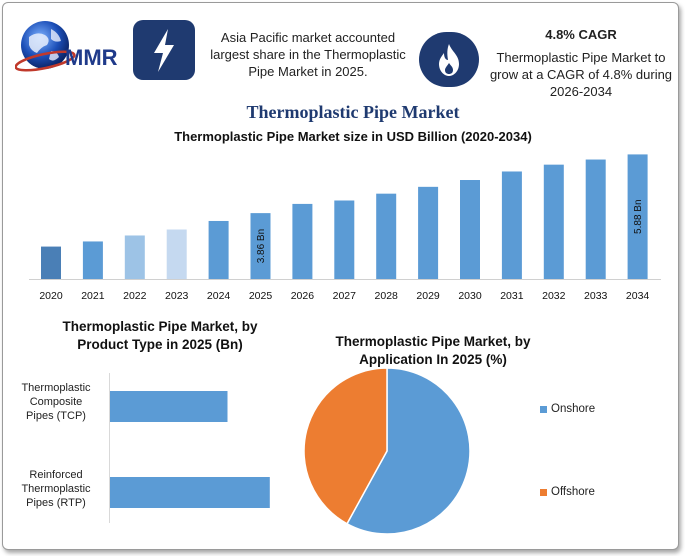 The image size is (685, 556). I want to click on tick-label-2034: 2034, so click(638, 296).